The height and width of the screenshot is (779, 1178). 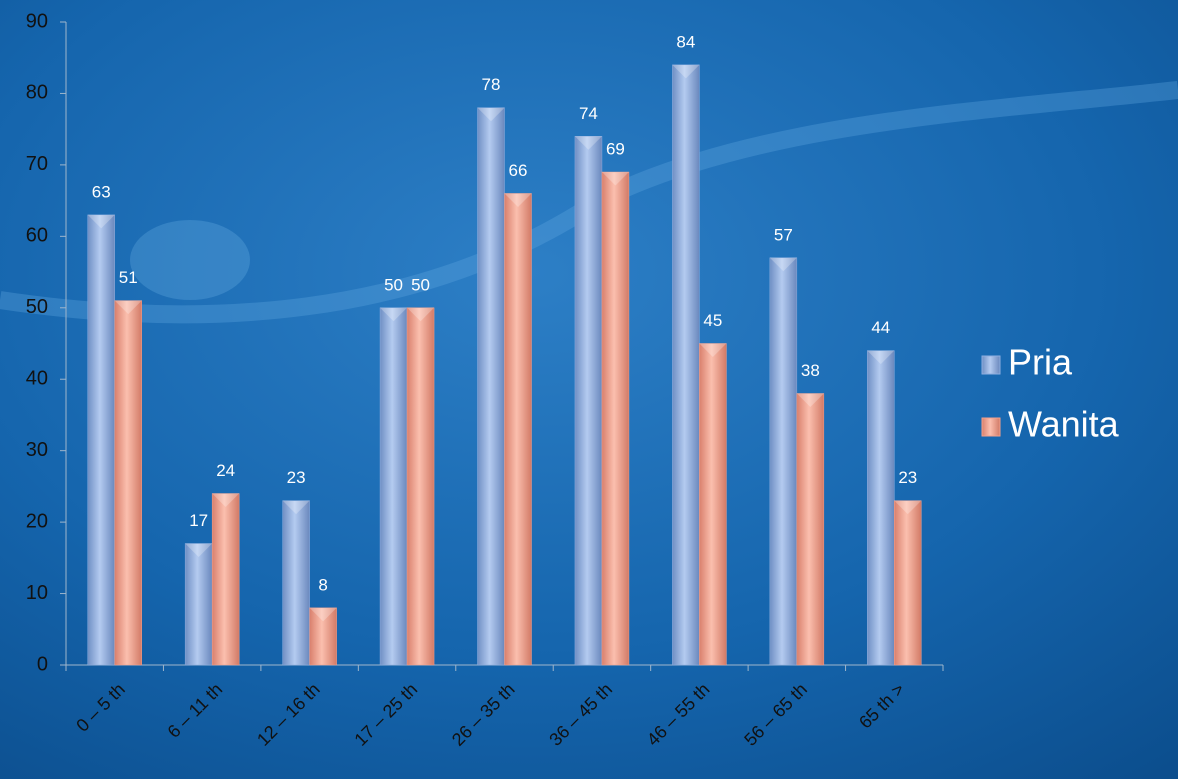 I want to click on y-tick-label: 50, so click(x=37, y=307).